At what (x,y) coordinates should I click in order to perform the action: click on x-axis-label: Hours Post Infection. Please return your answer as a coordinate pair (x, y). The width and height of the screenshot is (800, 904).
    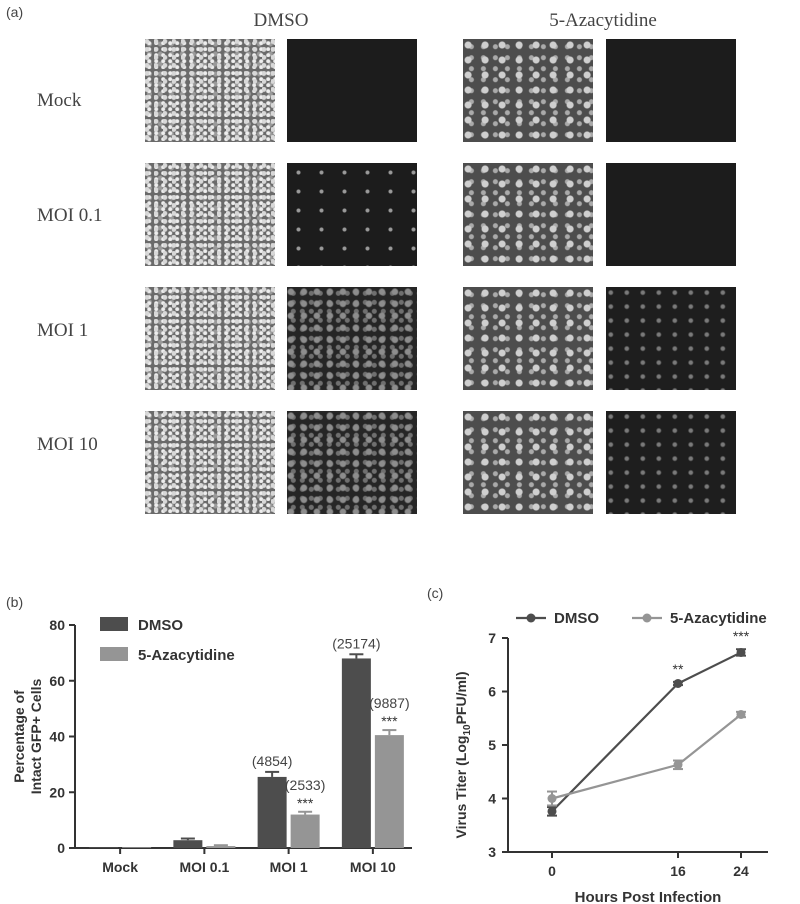
    Looking at the image, I should click on (648, 896).